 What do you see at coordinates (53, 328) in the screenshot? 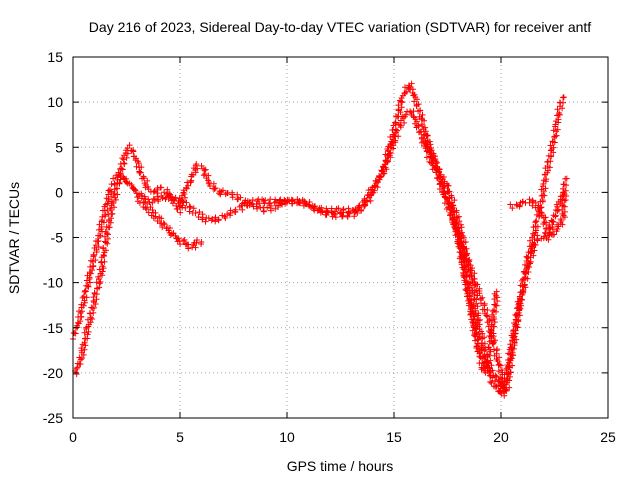
I see `y-tick-label: -15` at bounding box center [53, 328].